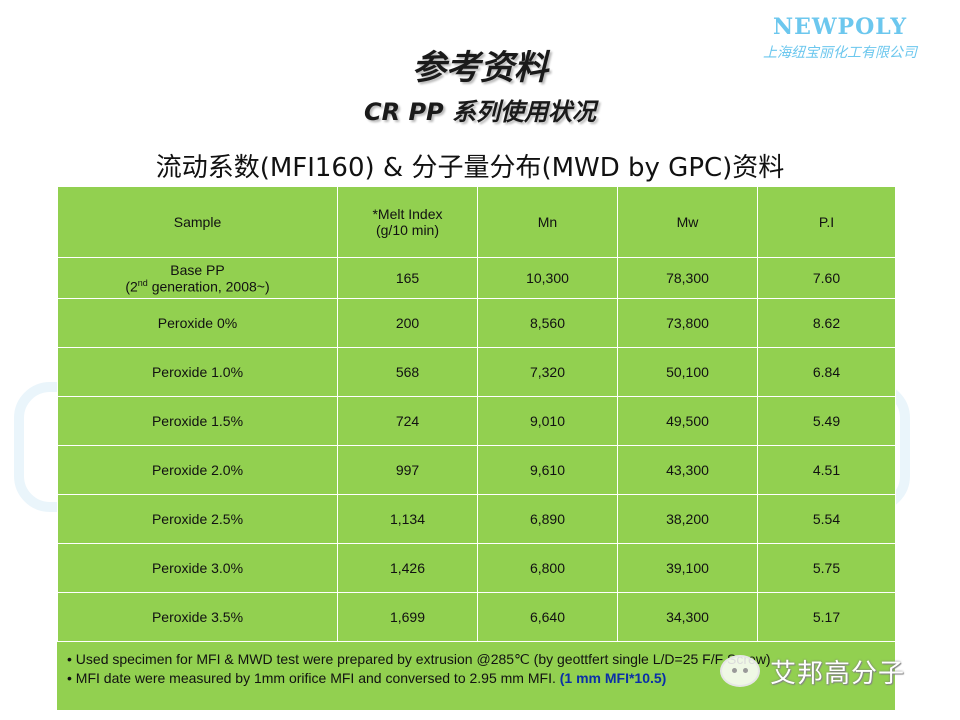  Describe the element at coordinates (687, 372) in the screenshot. I see `cell-mw: 50,100` at that location.